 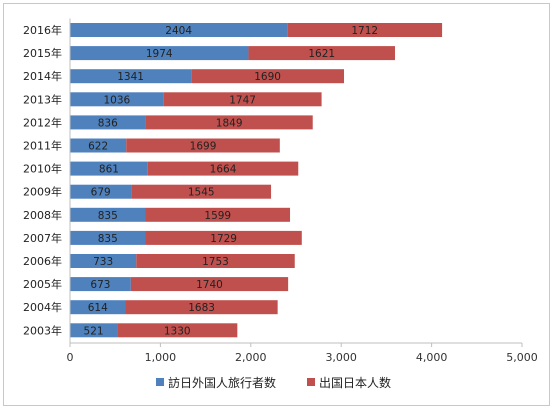 I want to click on data-label-series-1-9: 1729, so click(x=223, y=239).